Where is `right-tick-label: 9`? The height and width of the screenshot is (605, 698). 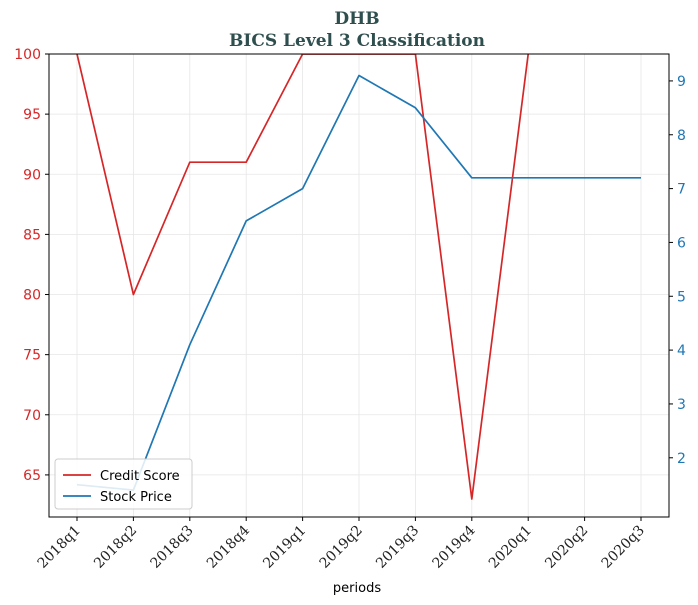
right-tick-label: 9 is located at coordinates (681, 82).